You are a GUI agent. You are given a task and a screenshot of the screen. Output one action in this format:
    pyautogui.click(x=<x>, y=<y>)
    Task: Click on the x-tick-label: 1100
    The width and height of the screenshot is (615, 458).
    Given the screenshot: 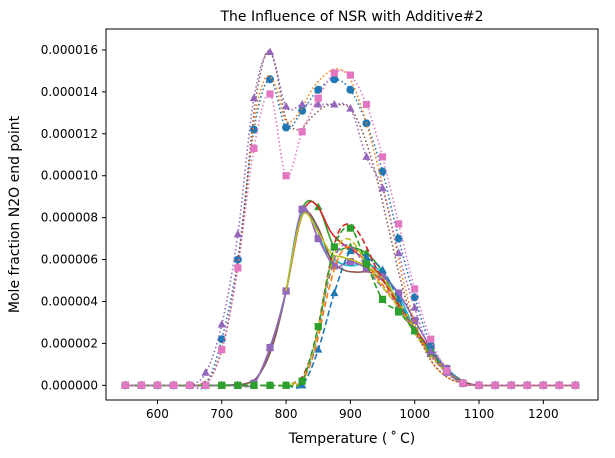 What is the action you would take?
    pyautogui.click(x=479, y=414)
    